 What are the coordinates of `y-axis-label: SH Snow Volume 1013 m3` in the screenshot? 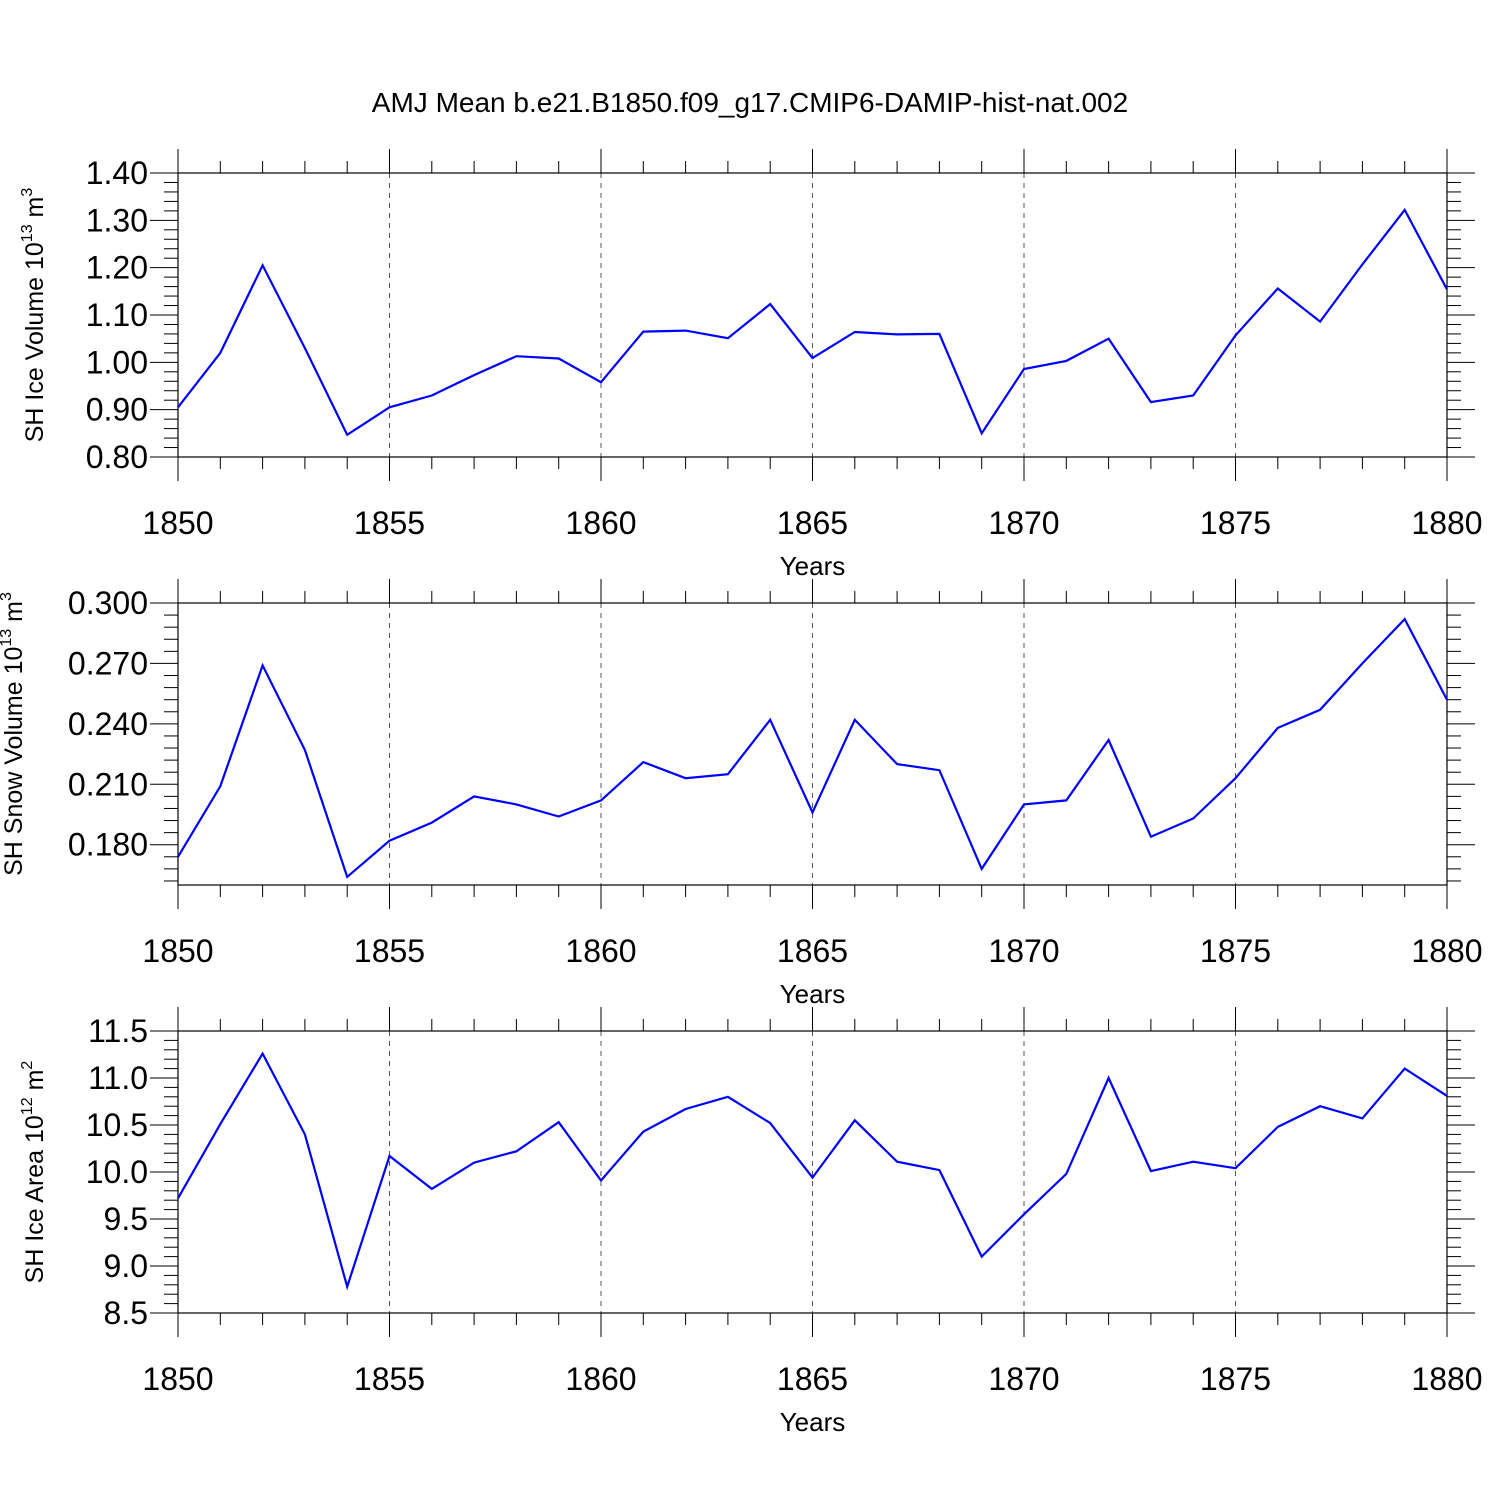 It's located at (14, 734).